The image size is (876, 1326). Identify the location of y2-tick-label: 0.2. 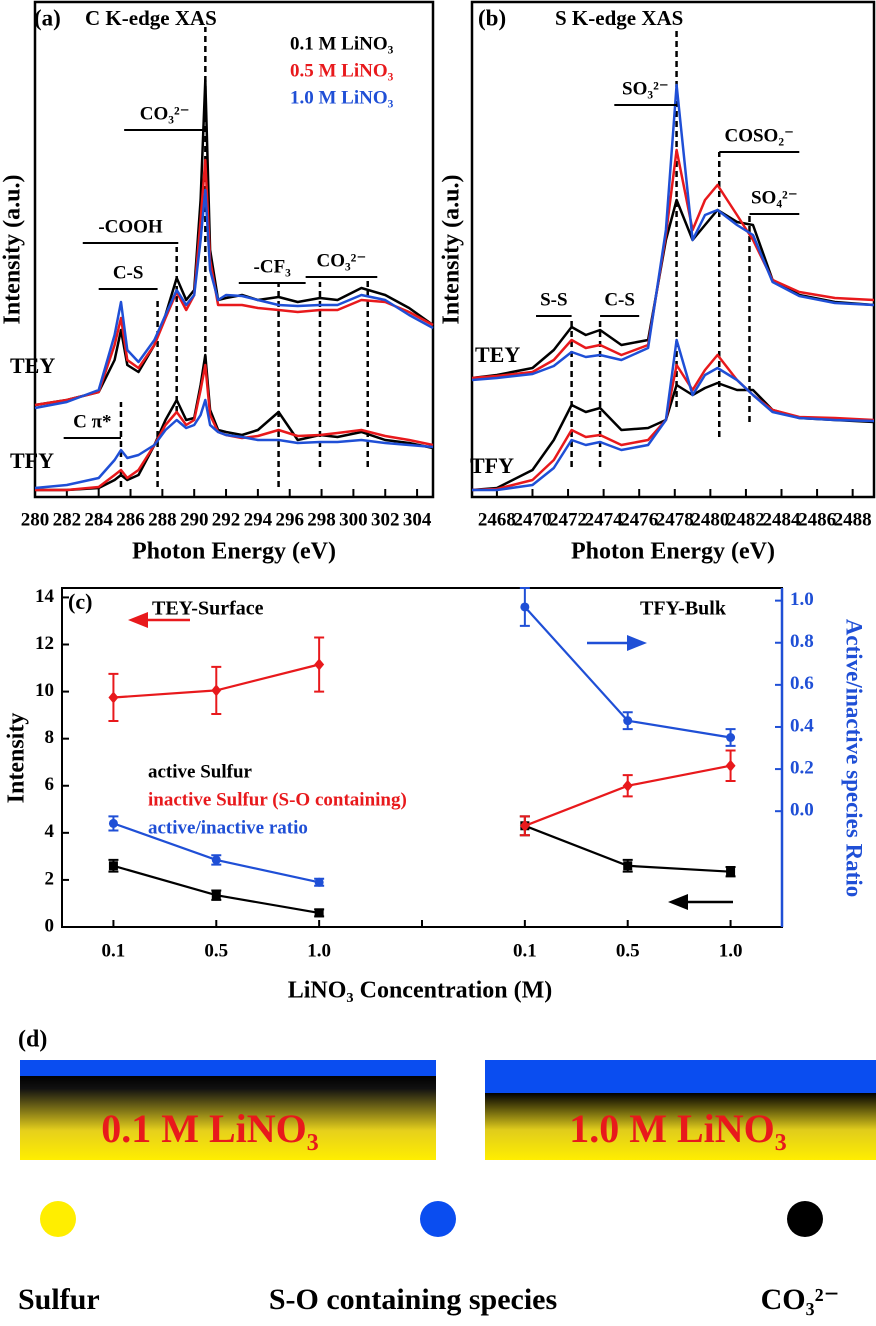
(802, 767).